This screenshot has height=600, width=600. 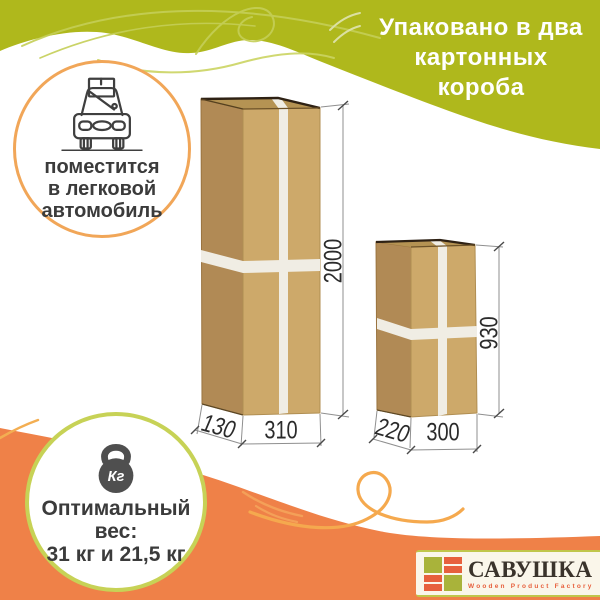 I want to click on short-box-width-label: 300, so click(x=442, y=432).